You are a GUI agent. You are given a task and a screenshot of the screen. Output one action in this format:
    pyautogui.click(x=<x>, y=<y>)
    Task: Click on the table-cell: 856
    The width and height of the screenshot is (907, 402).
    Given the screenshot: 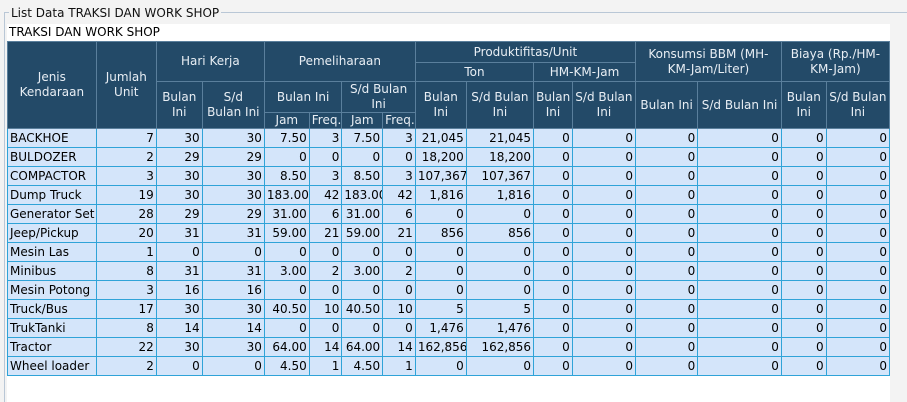 What is the action you would take?
    pyautogui.click(x=440, y=233)
    